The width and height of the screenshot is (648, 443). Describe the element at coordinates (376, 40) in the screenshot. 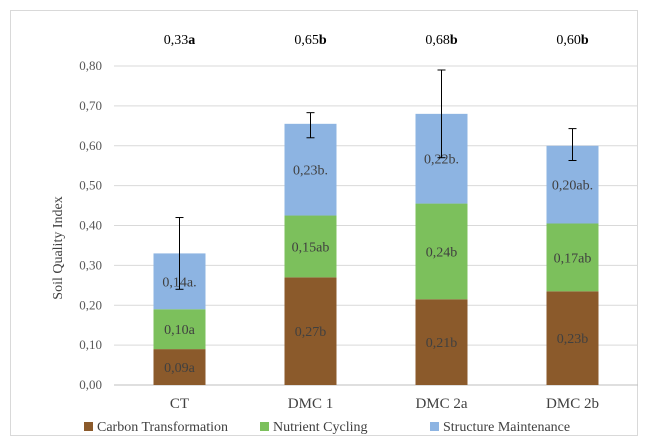

I see `total-labels: 0,33a 0,65b 0,68b 0,60b` at that location.